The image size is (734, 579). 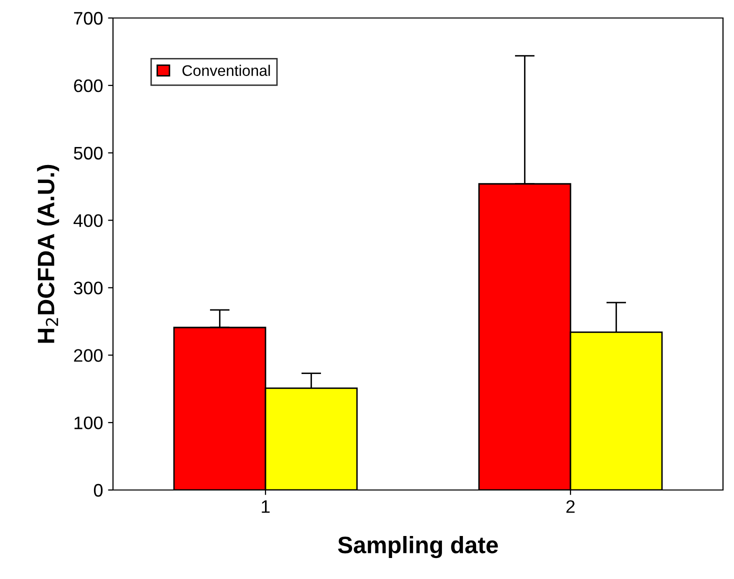 What do you see at coordinates (48, 253) in the screenshot?
I see `y-axis-title: H$_{2}$DCFDA (A.U.)` at bounding box center [48, 253].